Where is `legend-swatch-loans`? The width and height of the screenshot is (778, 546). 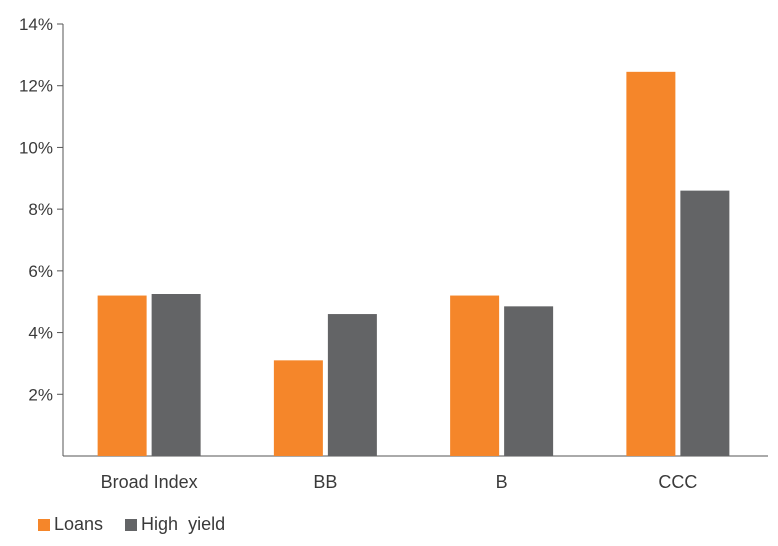
legend-swatch-loans is located at coordinates (44, 524).